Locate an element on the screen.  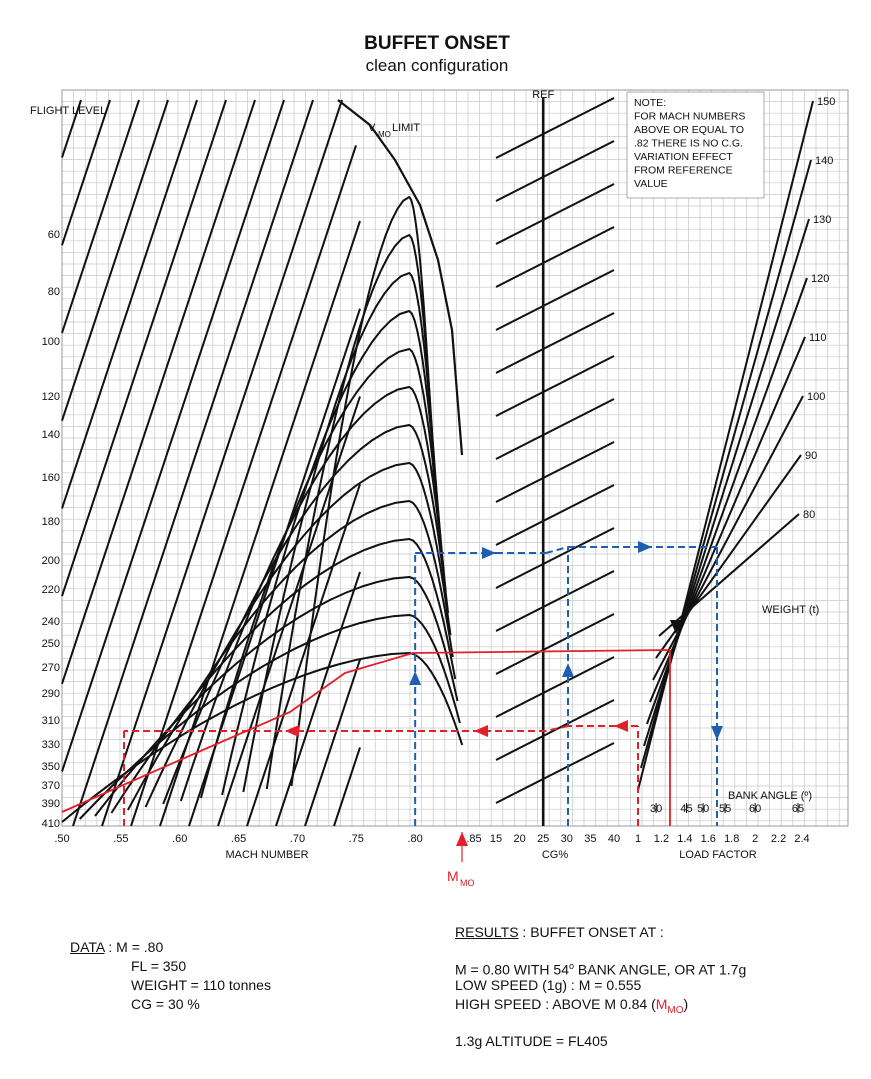
mach-tick-label: .70 is located at coordinates (297, 839).